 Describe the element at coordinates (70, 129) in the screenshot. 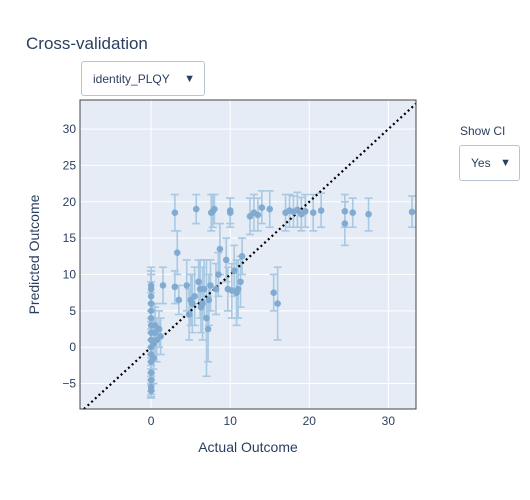

I see `y-tick-label: 30` at that location.